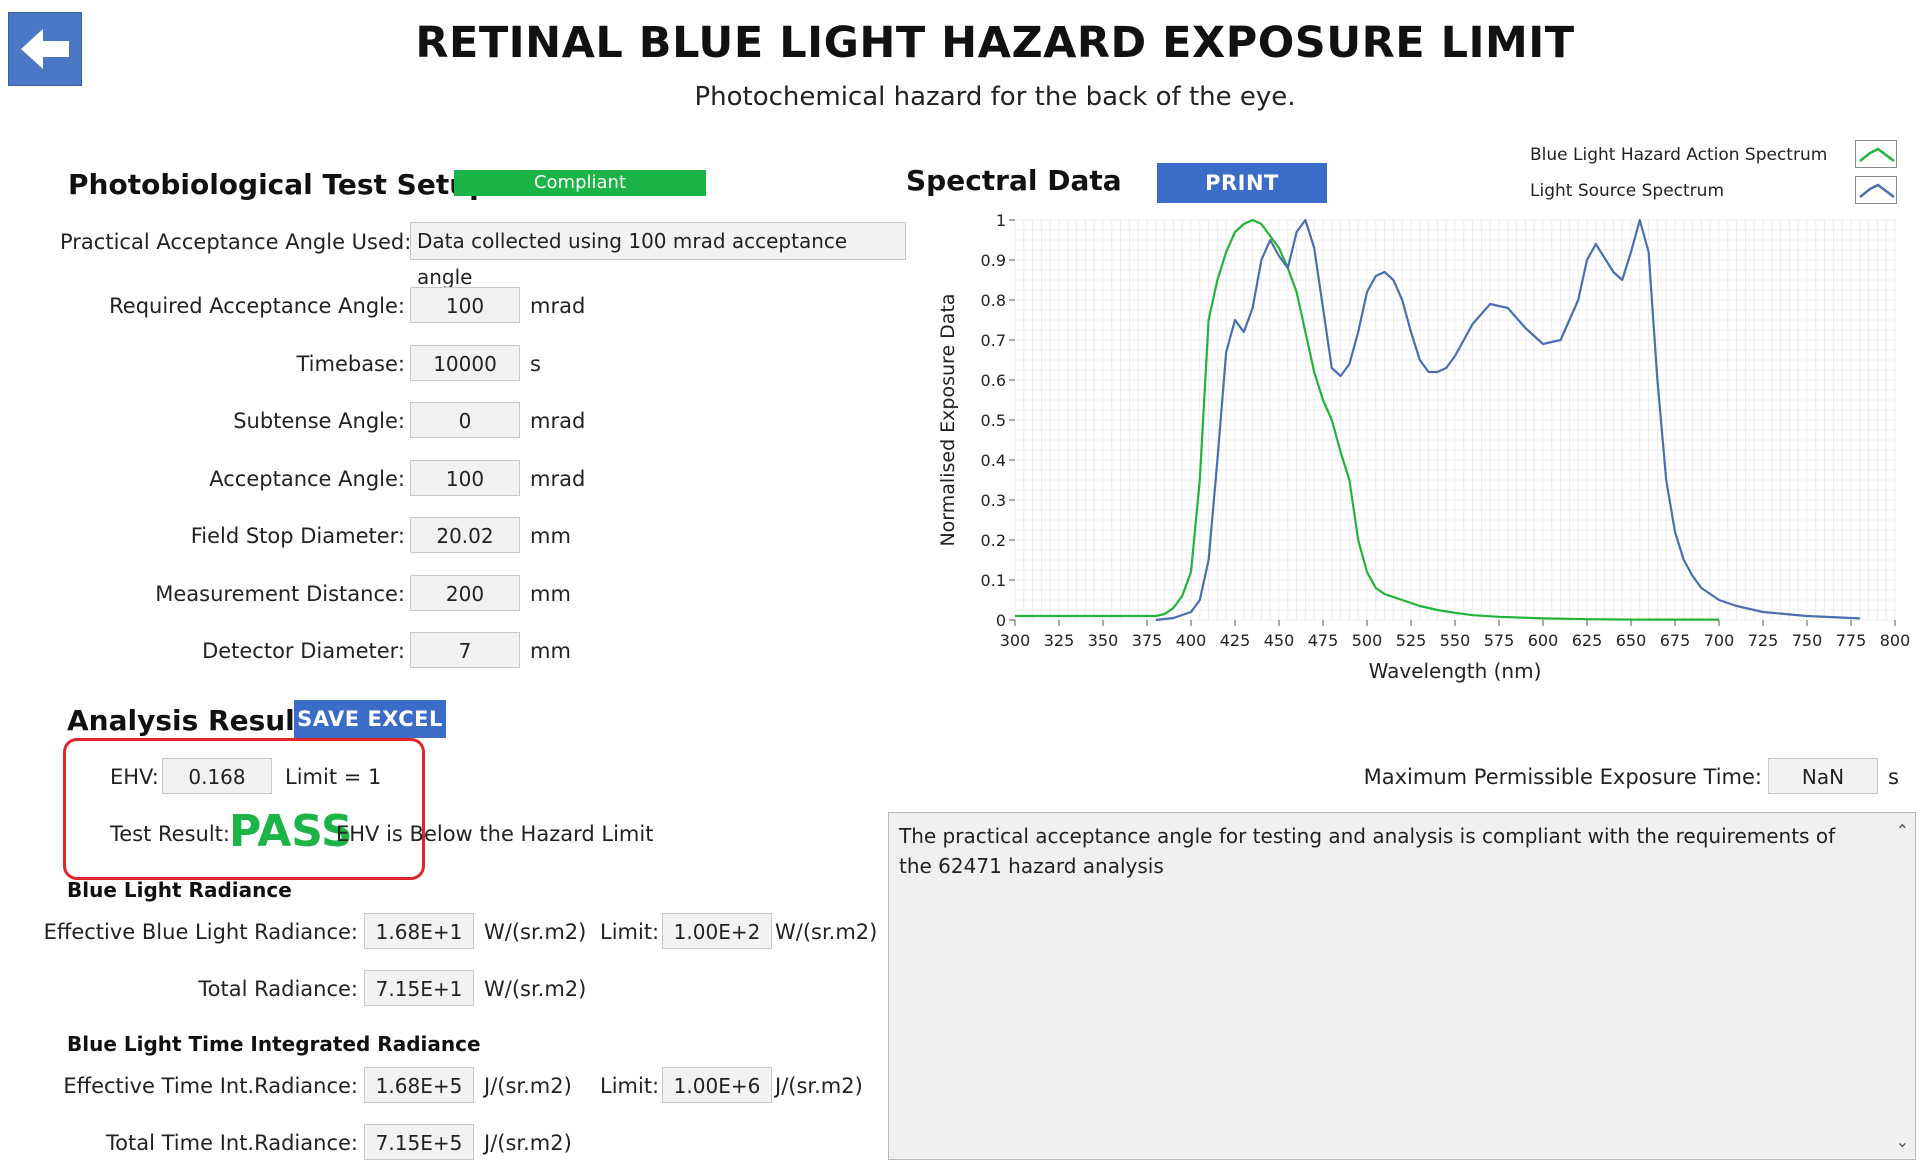 The height and width of the screenshot is (1170, 1924). Describe the element at coordinates (558, 479) in the screenshot. I see `acceptance-angle-unit: mrad` at that location.